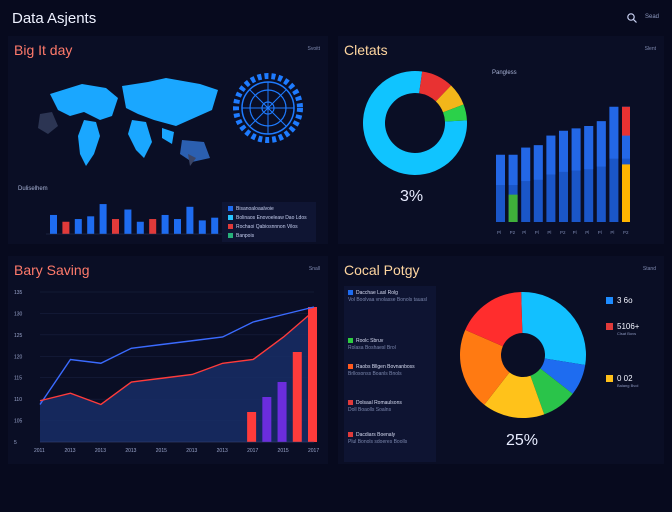 The height and width of the screenshot is (512, 672). Describe the element at coordinates (513, 208) in the screenshot. I see `bar-accent` at that location.